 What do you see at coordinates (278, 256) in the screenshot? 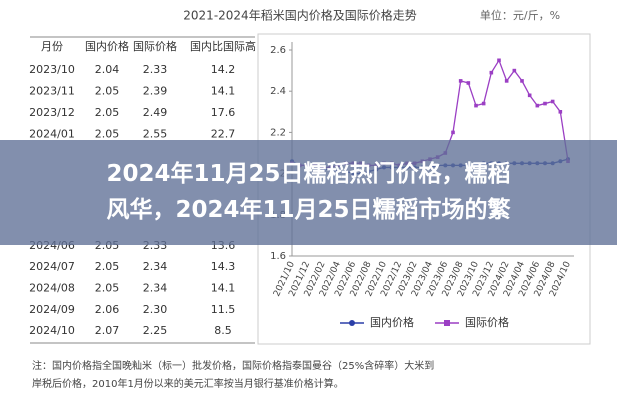
I see `y-tick-label: 1.6` at bounding box center [278, 256].